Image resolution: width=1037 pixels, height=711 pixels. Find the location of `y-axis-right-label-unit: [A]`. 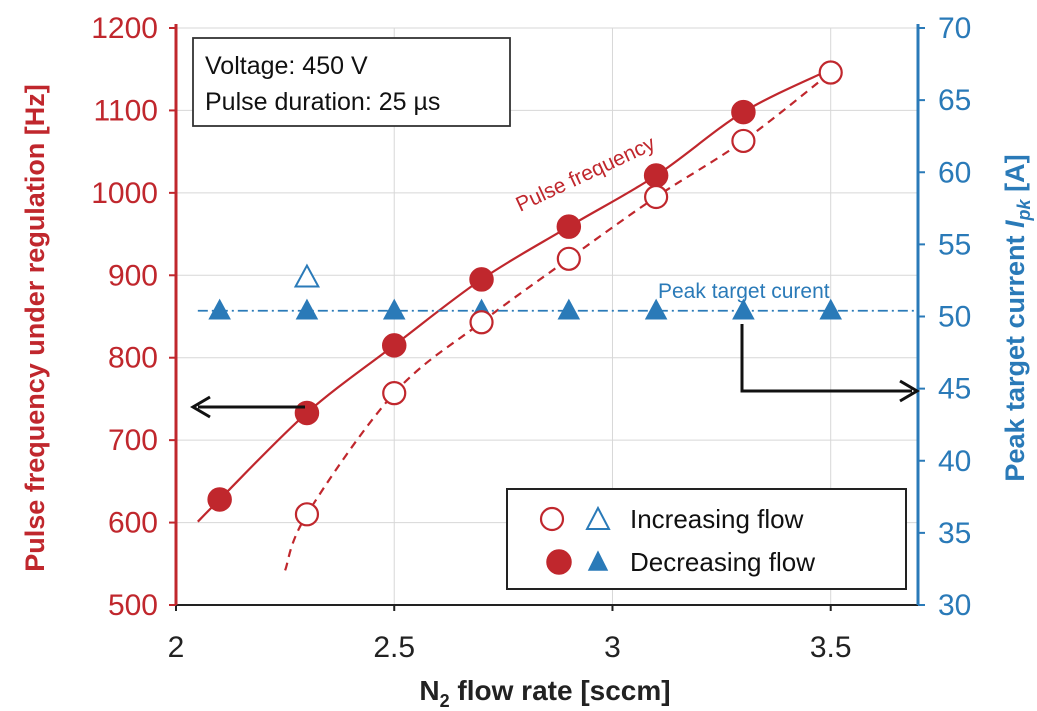

y-axis-right-label-unit: [A] is located at coordinates (1015, 176).